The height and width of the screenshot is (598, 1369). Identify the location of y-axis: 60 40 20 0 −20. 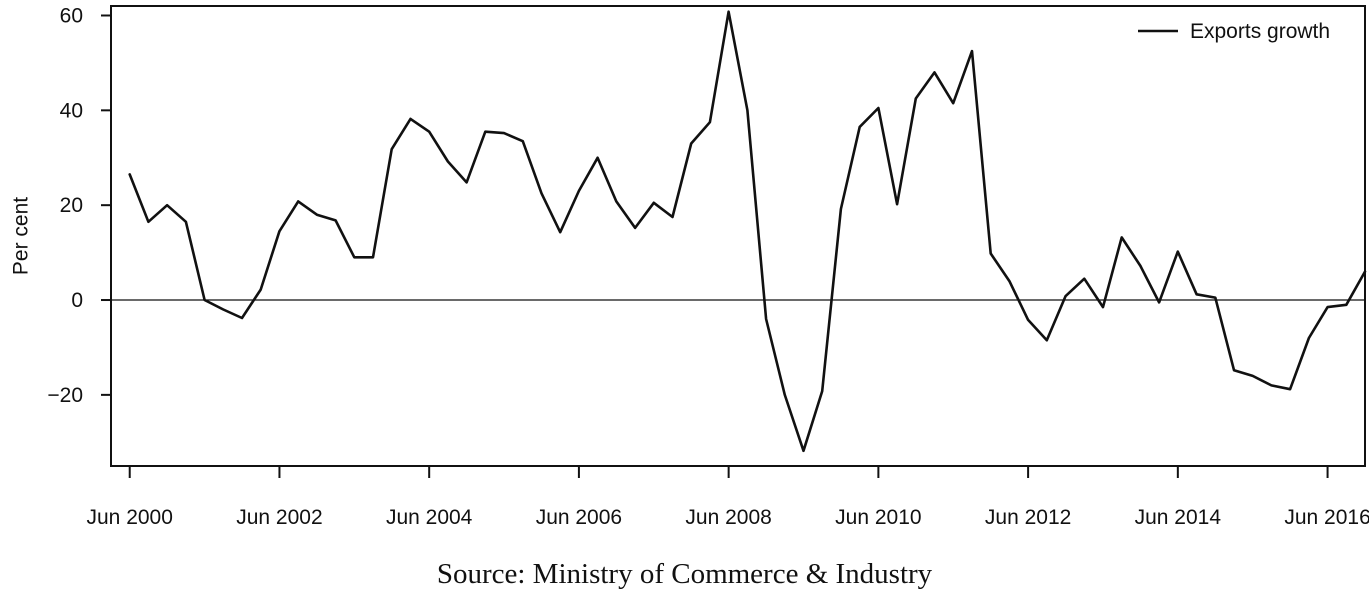
(79, 205).